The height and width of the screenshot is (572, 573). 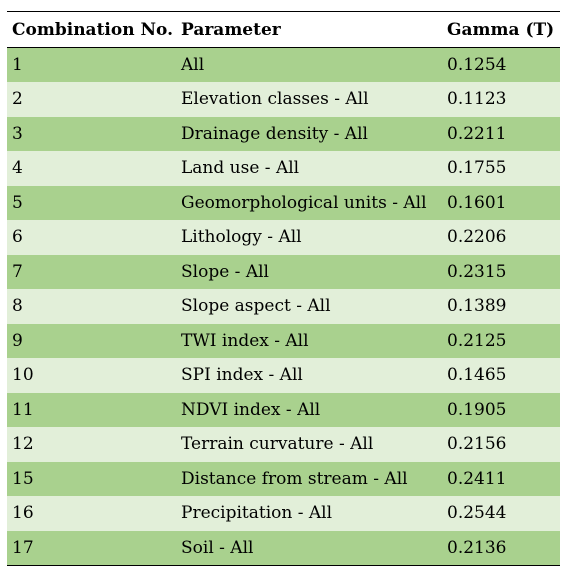 I want to click on cell-combination-no: 16, so click(x=23, y=513).